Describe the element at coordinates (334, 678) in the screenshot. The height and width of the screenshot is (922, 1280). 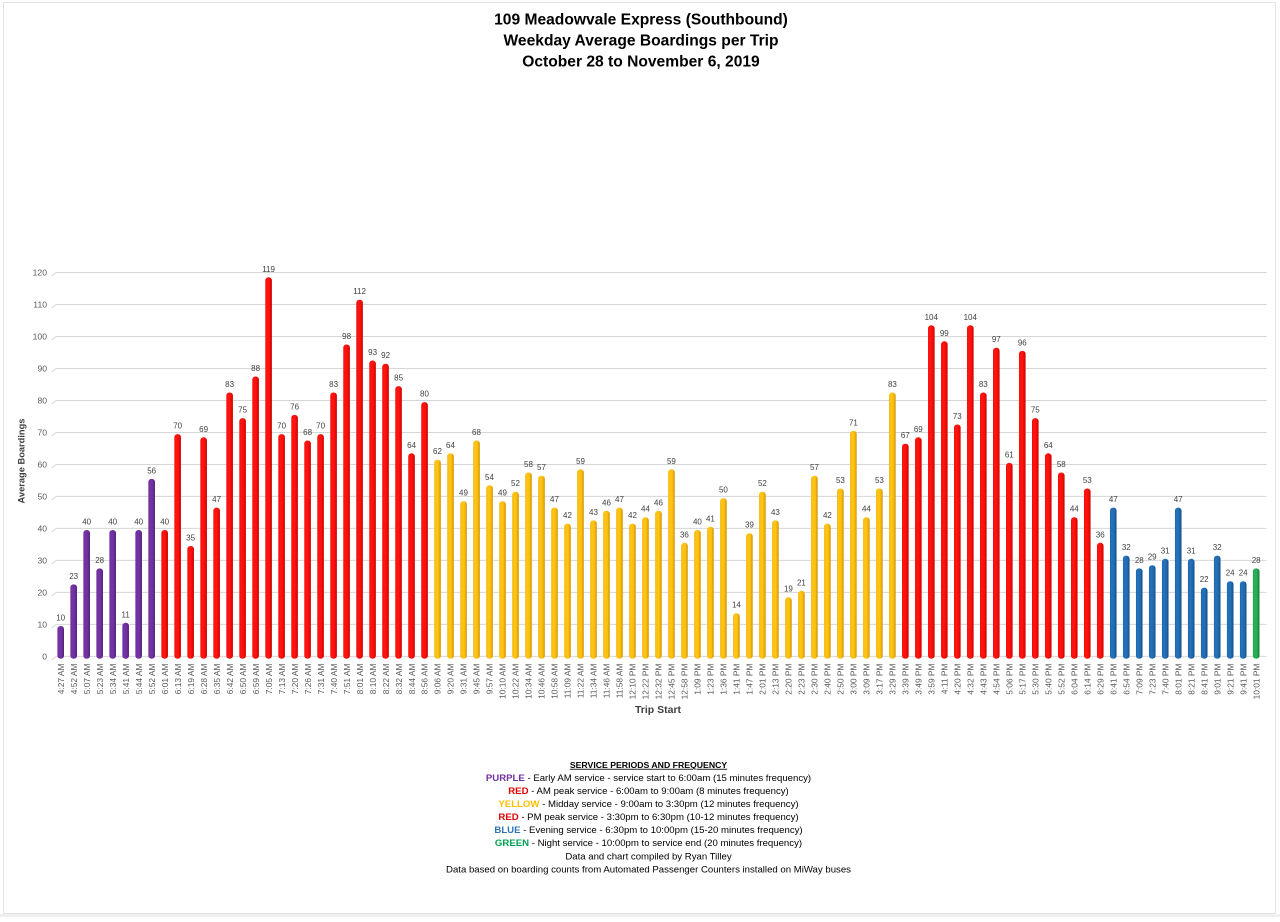
I see `svg-text: 7:40 AM` at that location.